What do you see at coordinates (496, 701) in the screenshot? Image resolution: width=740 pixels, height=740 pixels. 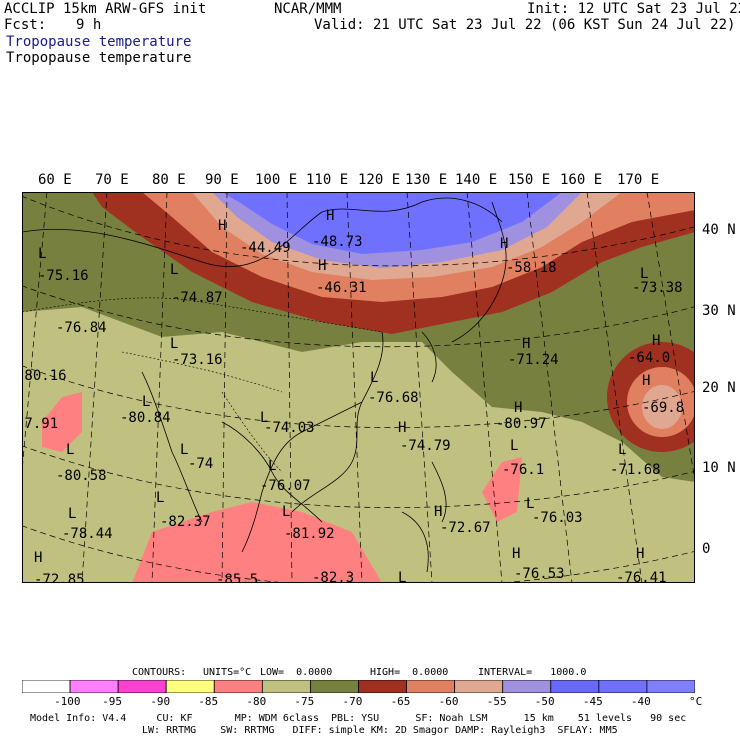 I see `colorbar-label: -55` at bounding box center [496, 701].